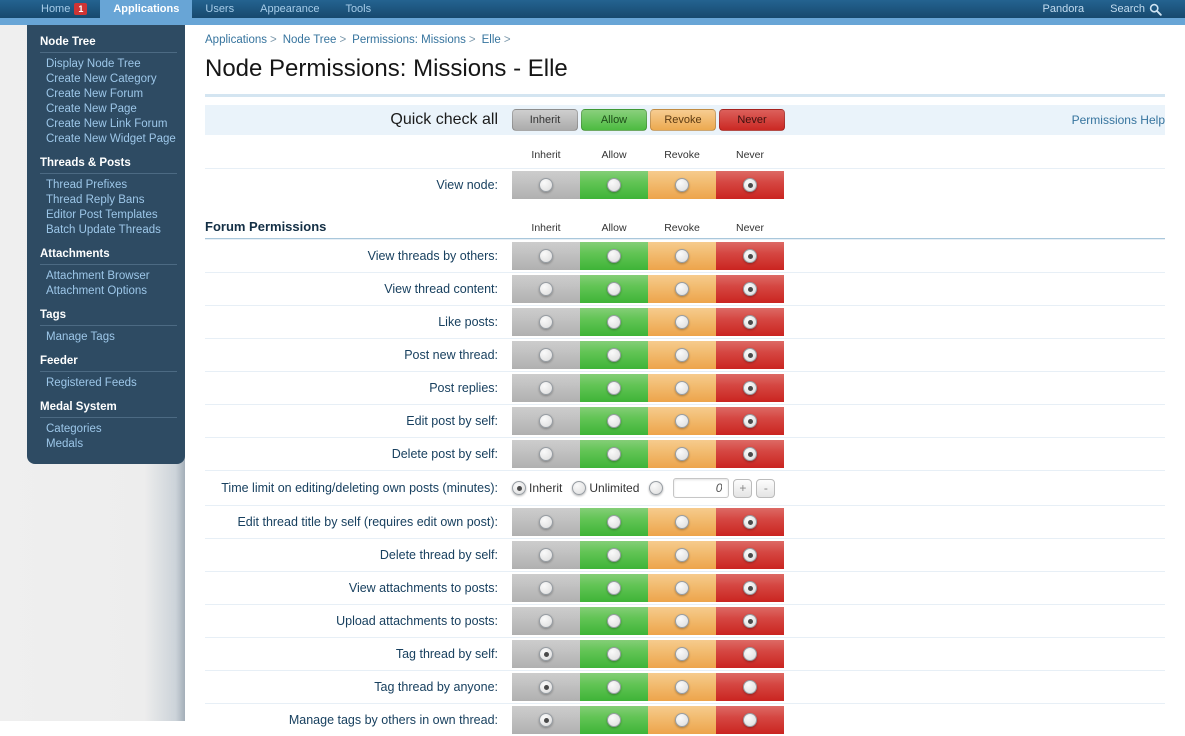 This screenshot has width=1185, height=736. What do you see at coordinates (219, 9) in the screenshot?
I see `nav-tab-users: Users` at bounding box center [219, 9].